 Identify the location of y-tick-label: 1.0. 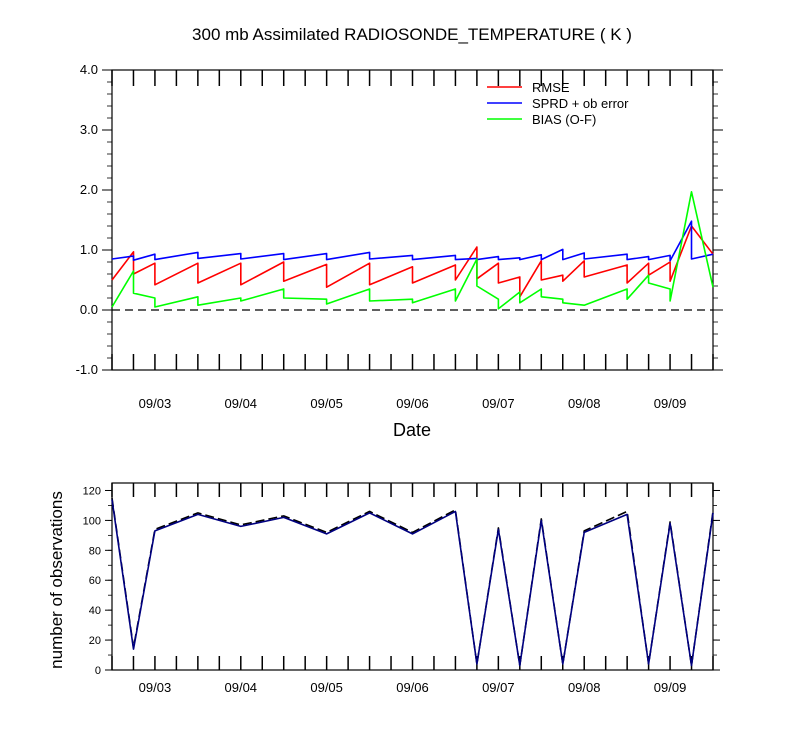
(89, 249).